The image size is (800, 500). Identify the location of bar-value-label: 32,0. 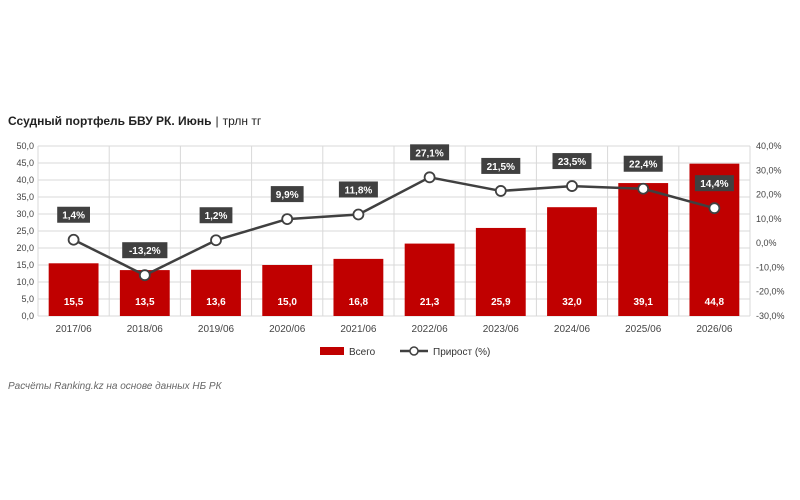
(572, 302).